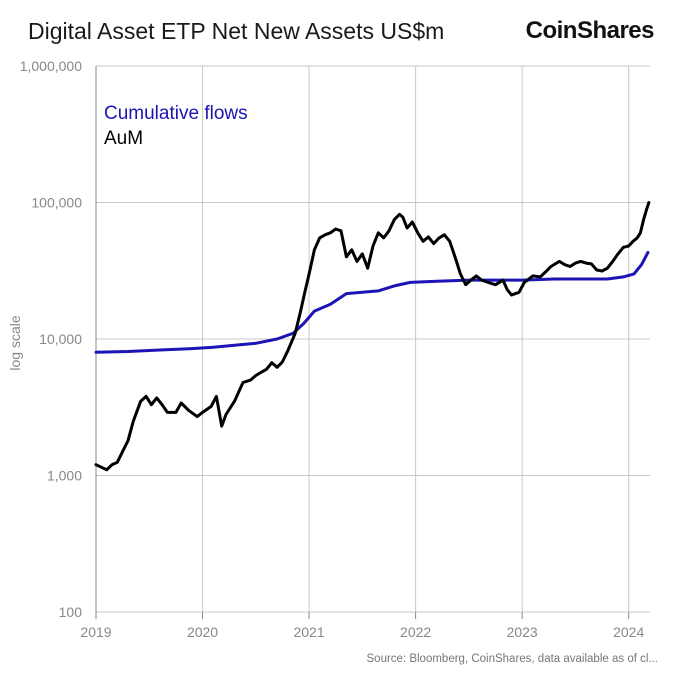 This screenshot has height=675, width=680. I want to click on coinshares-logo: CoinShares, so click(590, 30).